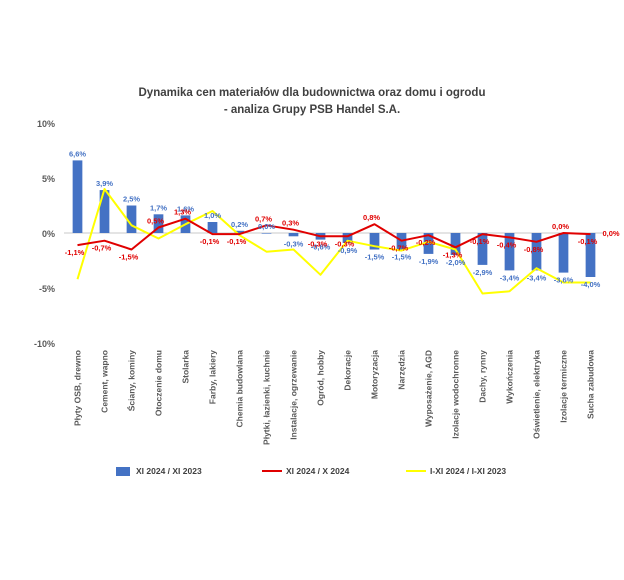 This screenshot has width=624, height=580. Describe the element at coordinates (453, 254) in the screenshot. I see `line-data-label: -1,3%` at that location.